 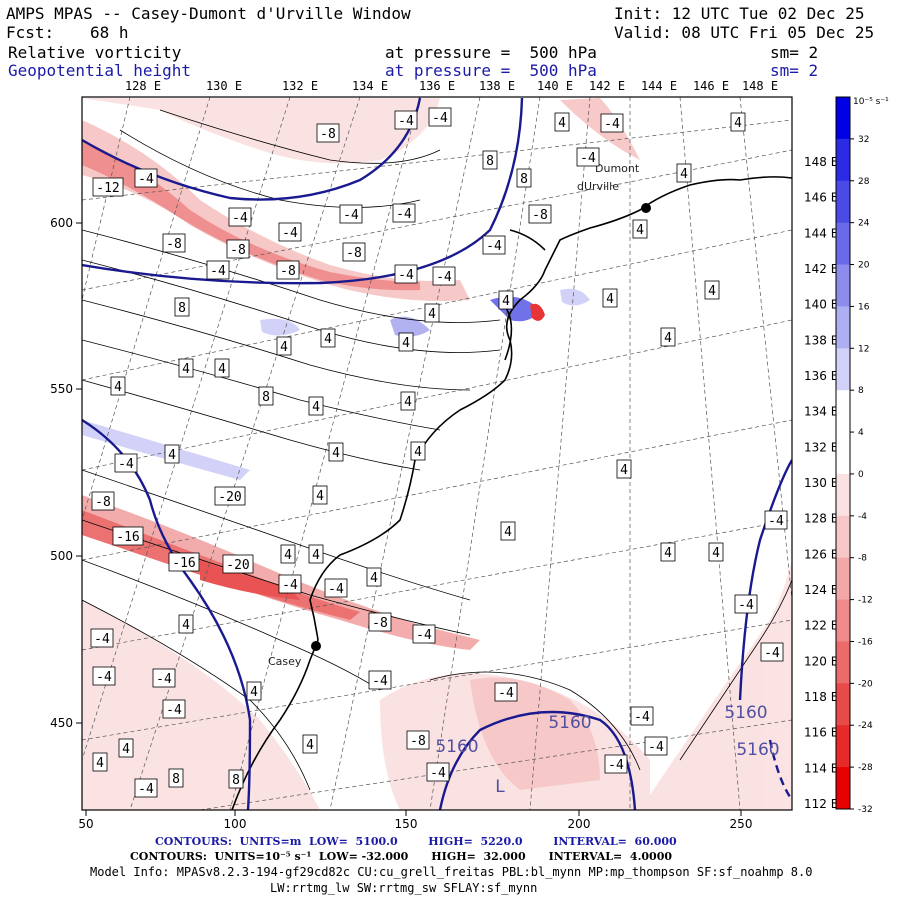 I want to click on top-lon-label: 128 E, so click(x=143, y=86).